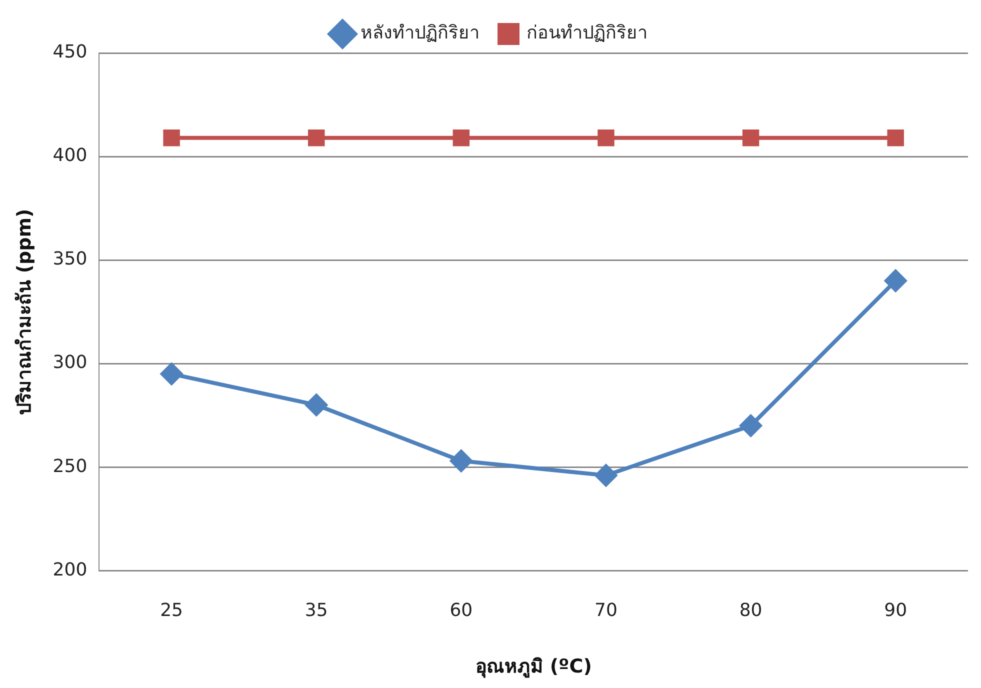  Describe the element at coordinates (533, 667) in the screenshot. I see `x-axis-title: อุณหภูมิ (ºC)` at that location.